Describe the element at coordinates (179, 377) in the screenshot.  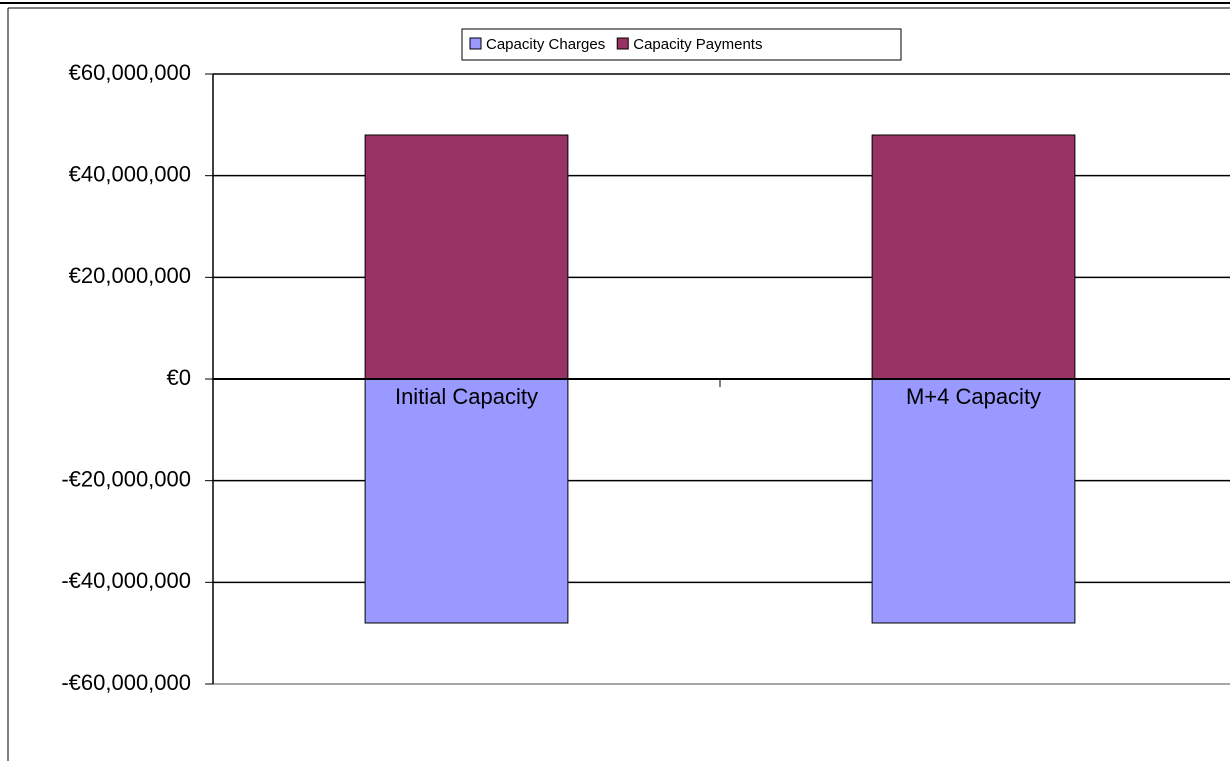
I see `y-tick-label: €0` at that location.